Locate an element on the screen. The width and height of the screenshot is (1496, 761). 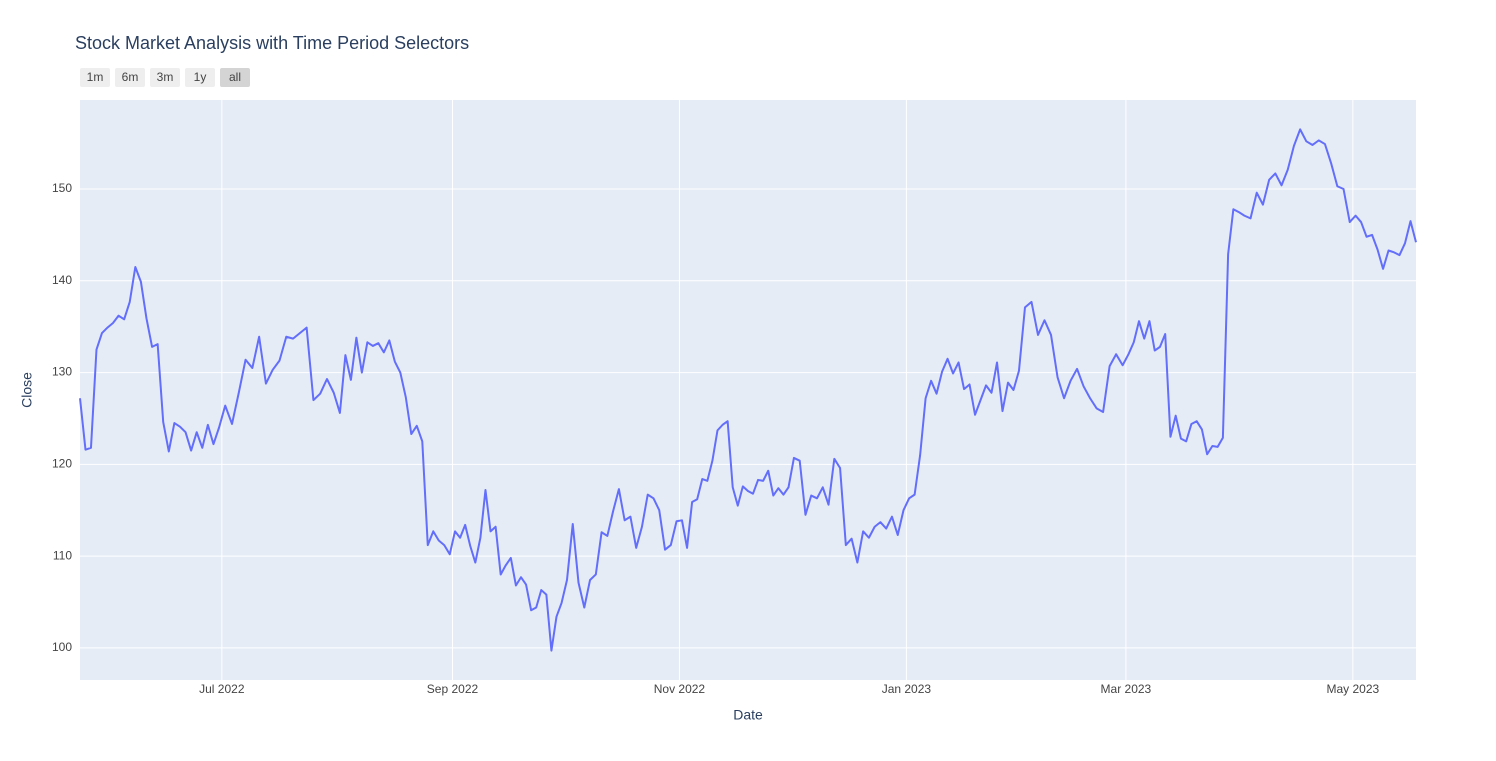
range-button-label: 3m is located at coordinates (165, 77).